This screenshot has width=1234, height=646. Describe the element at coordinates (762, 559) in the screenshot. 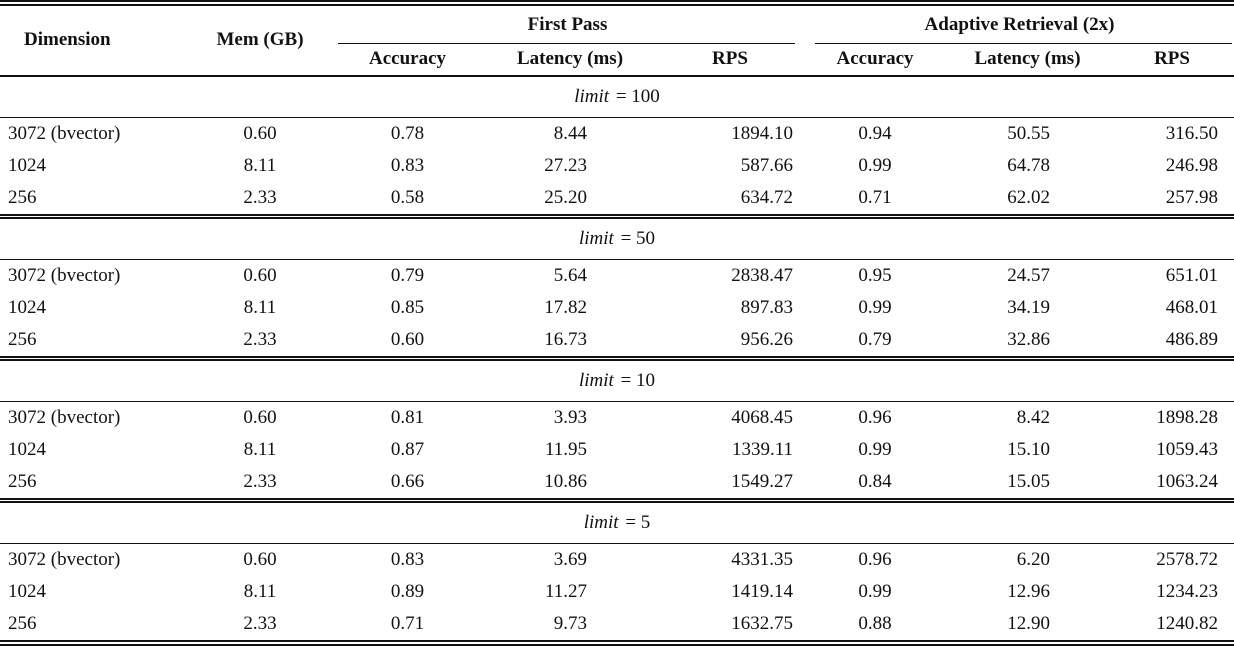

I see `cell-fp-rps: 4331.35` at that location.